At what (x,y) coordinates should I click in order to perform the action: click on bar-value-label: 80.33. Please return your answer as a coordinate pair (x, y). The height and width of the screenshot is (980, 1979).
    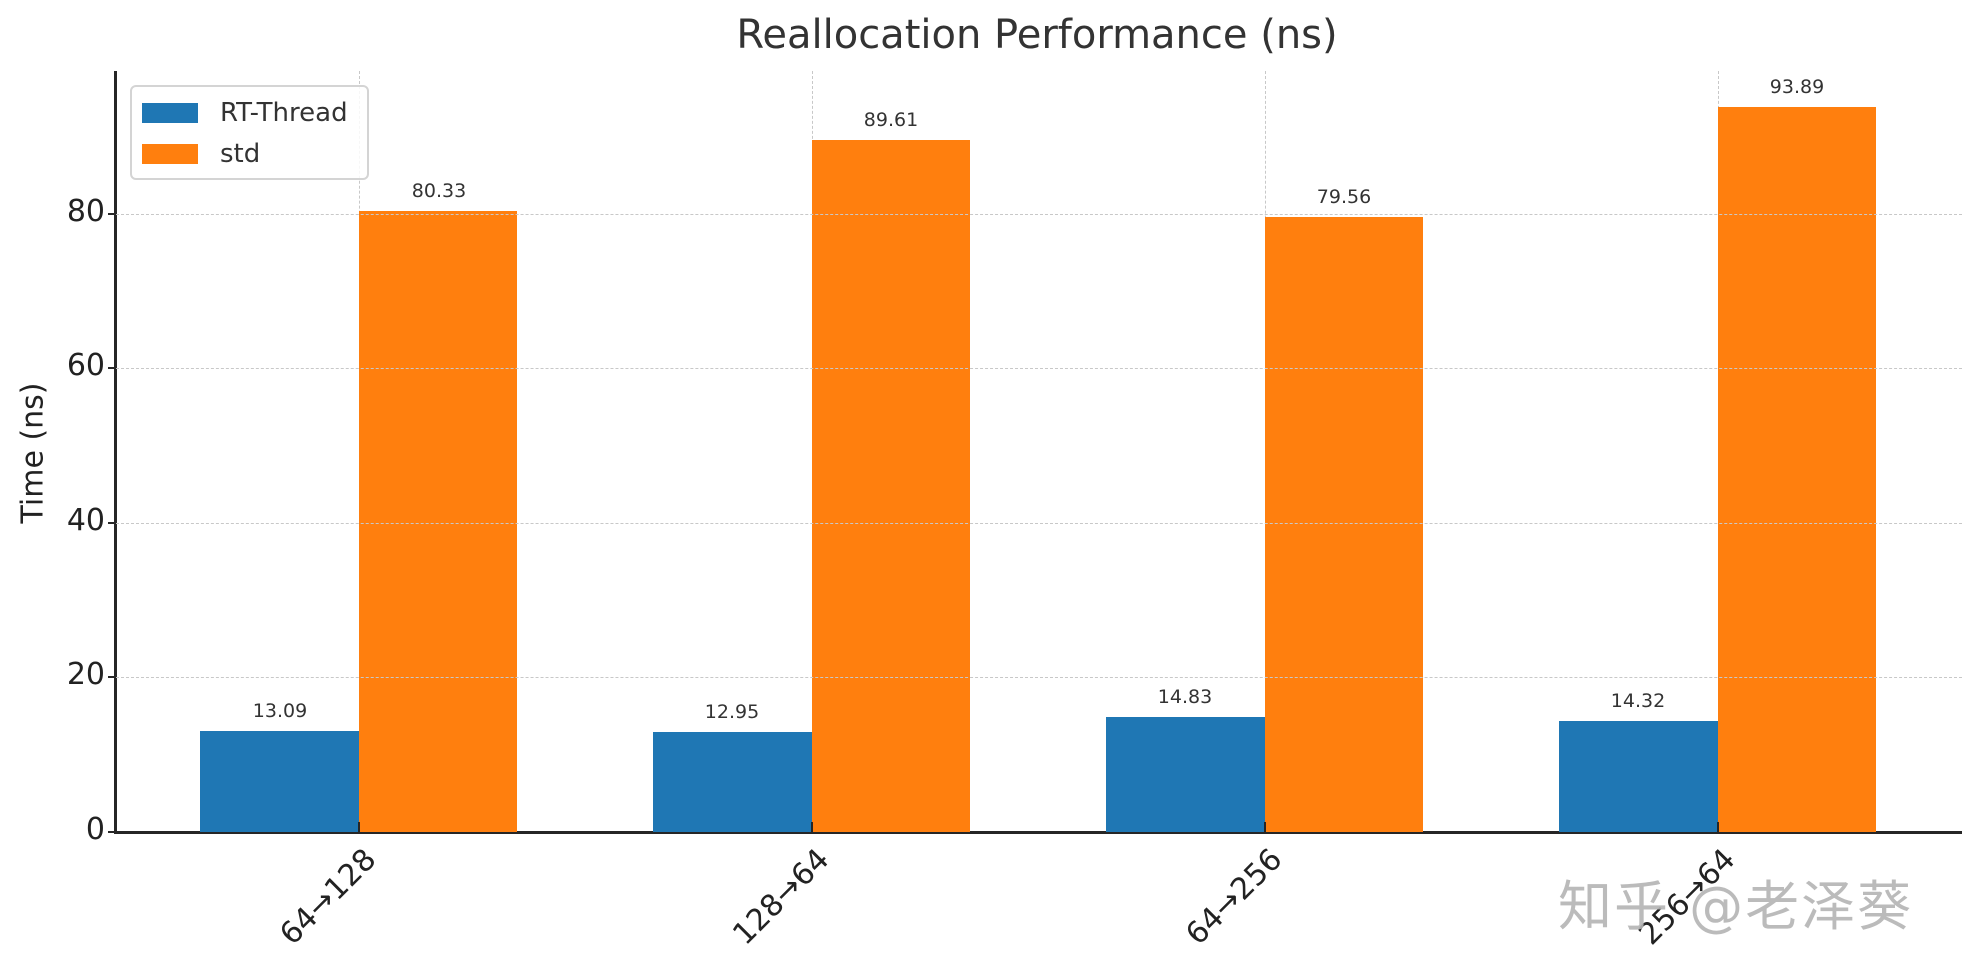
    Looking at the image, I should click on (439, 191).